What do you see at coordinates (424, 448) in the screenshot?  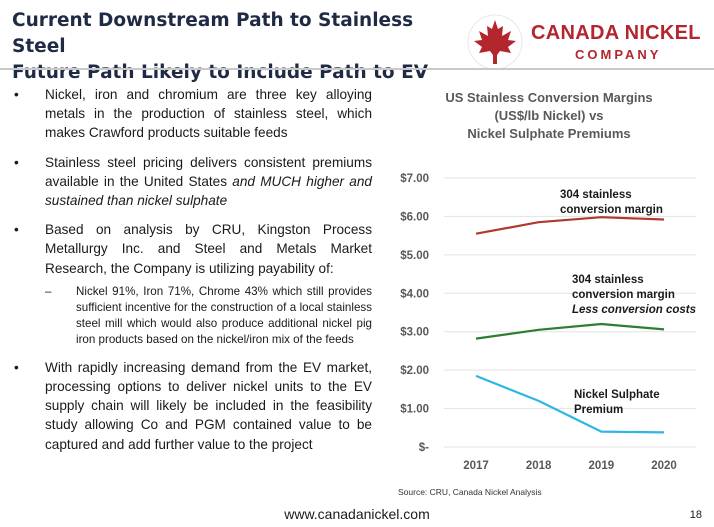 I see `y-tick-label: $-` at bounding box center [424, 448].